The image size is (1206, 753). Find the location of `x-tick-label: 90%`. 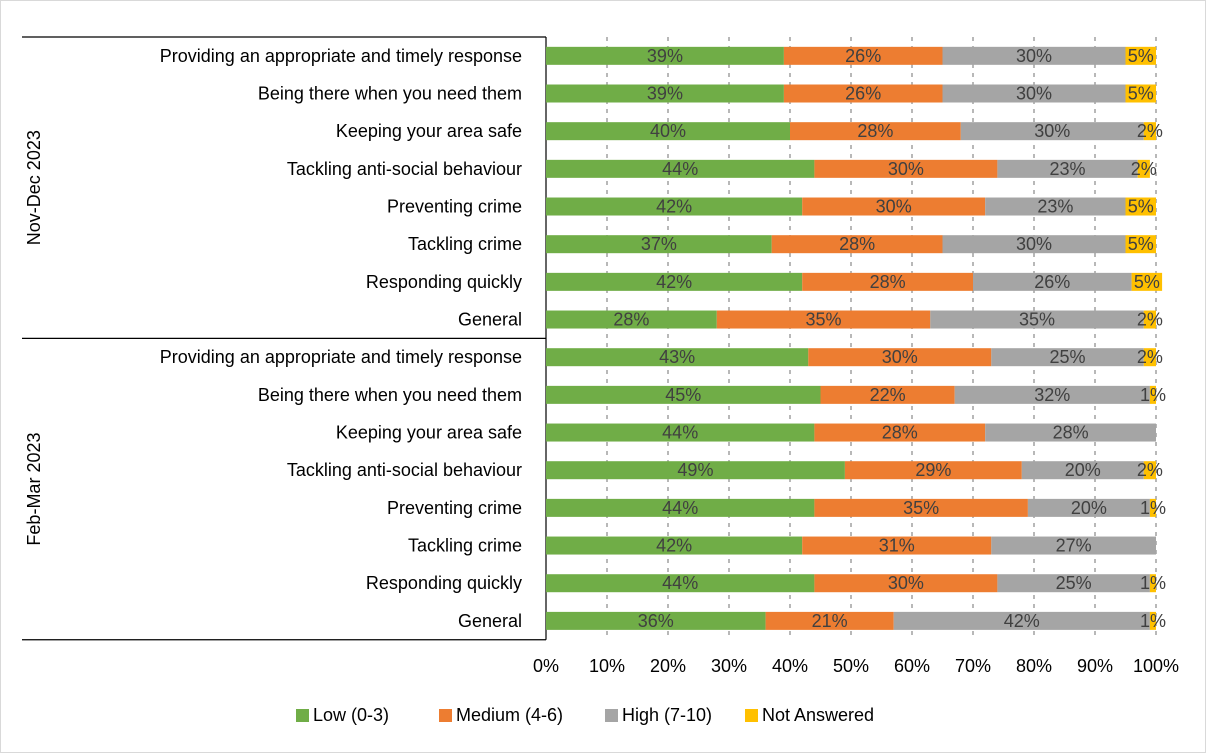

x-tick-label: 90% is located at coordinates (1095, 666).